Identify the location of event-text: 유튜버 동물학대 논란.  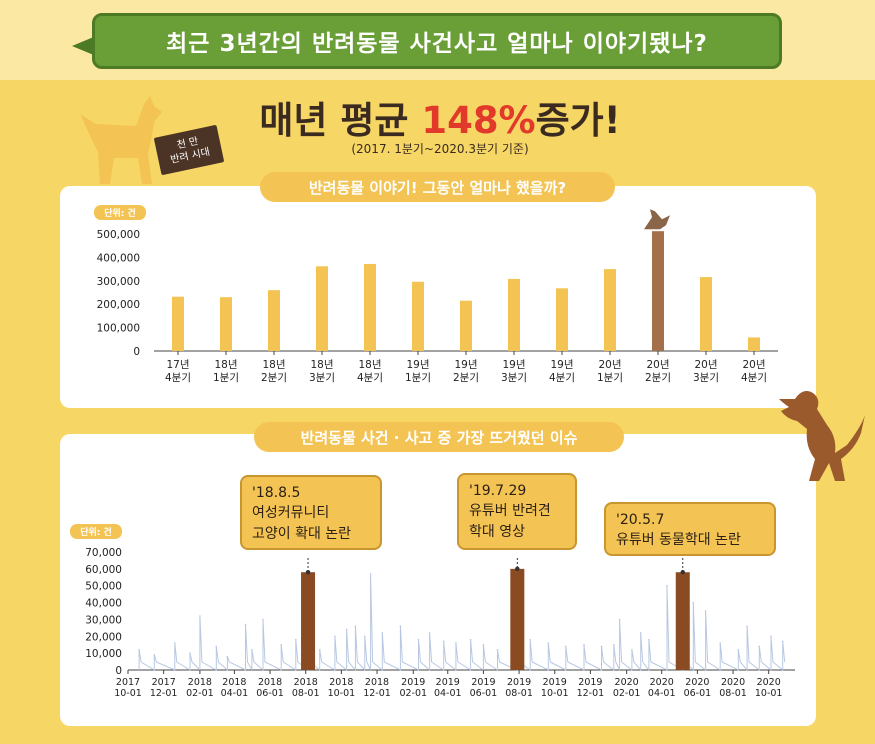
(678, 540).